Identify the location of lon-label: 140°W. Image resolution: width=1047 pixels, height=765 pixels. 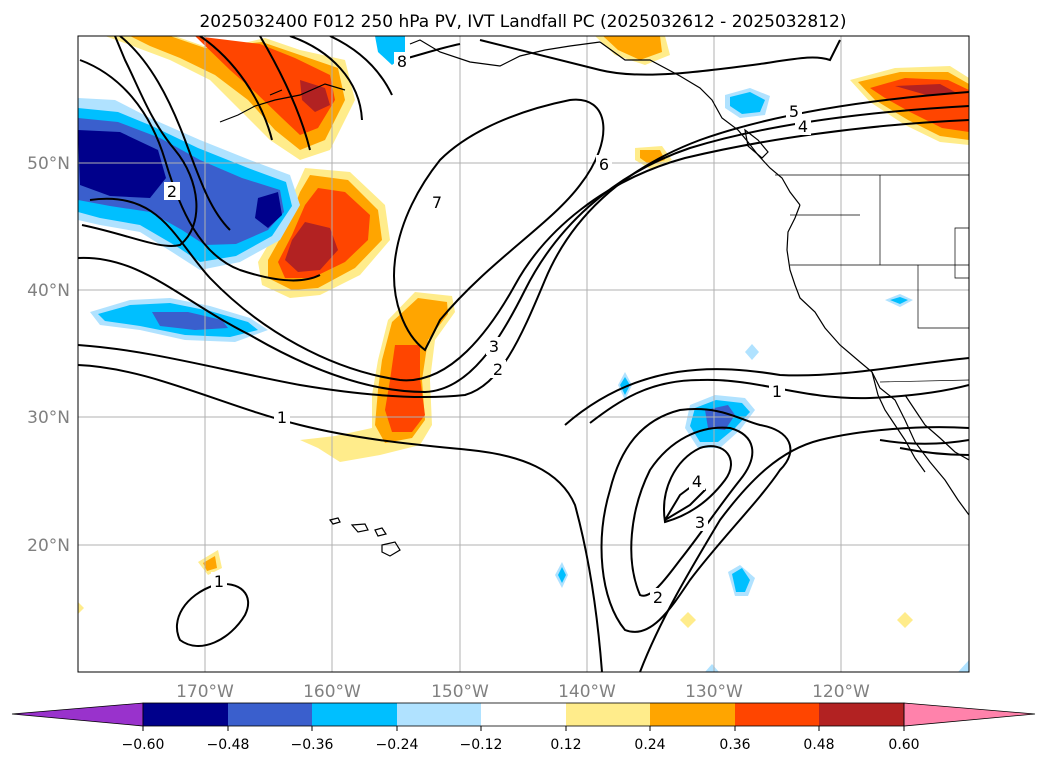
(587, 692).